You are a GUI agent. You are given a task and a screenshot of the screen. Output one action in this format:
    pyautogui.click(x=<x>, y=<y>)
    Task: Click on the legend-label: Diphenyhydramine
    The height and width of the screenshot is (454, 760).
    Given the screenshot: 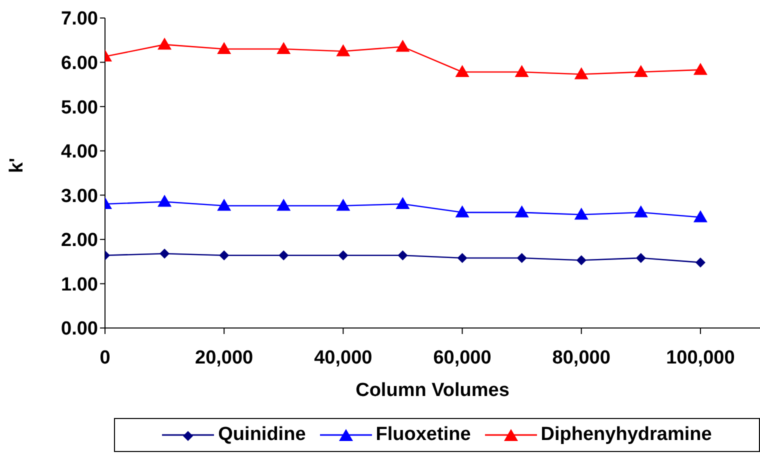 What is the action you would take?
    pyautogui.click(x=626, y=435)
    